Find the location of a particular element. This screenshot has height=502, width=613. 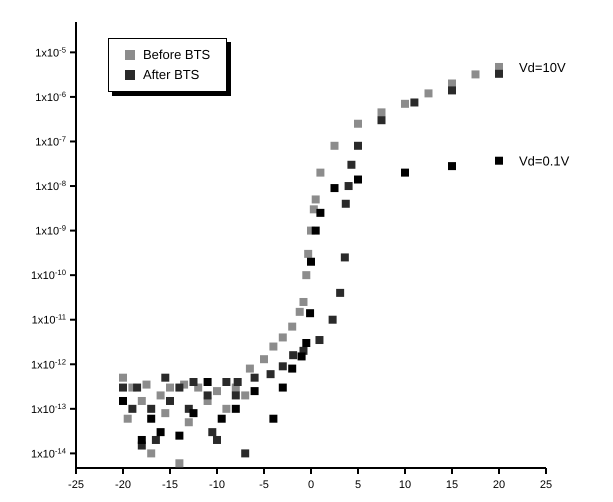

x-tick-label: 5 is located at coordinates (358, 485).